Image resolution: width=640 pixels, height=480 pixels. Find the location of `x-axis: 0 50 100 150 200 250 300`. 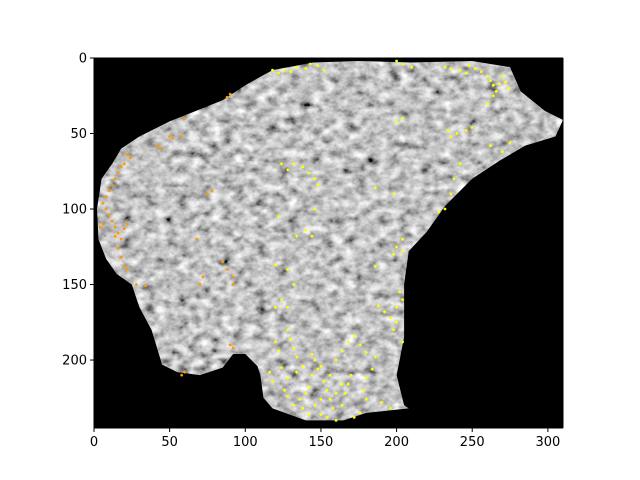

x-axis: 0 50 100 150 200 250 300 is located at coordinates (325, 439).